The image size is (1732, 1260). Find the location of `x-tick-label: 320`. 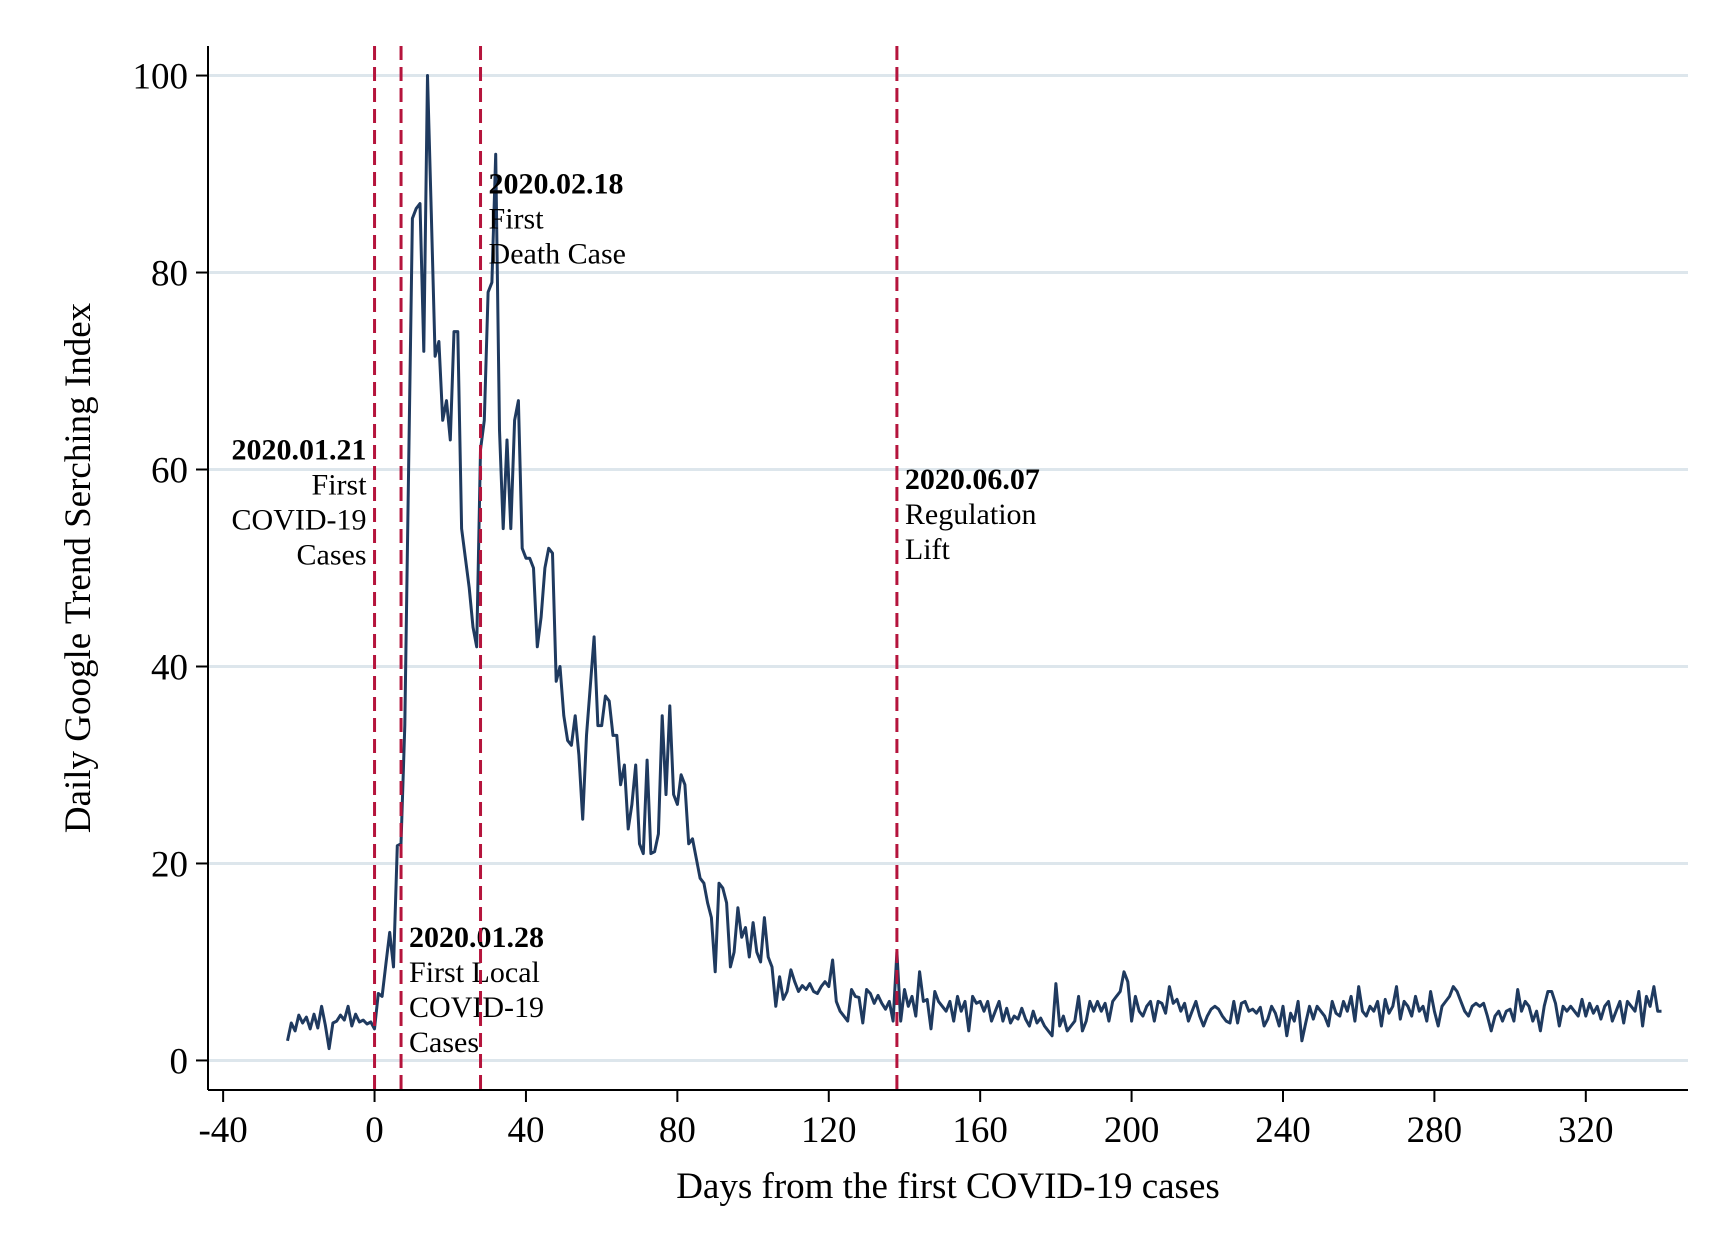

x-tick-label: 320 is located at coordinates (1586, 1130).